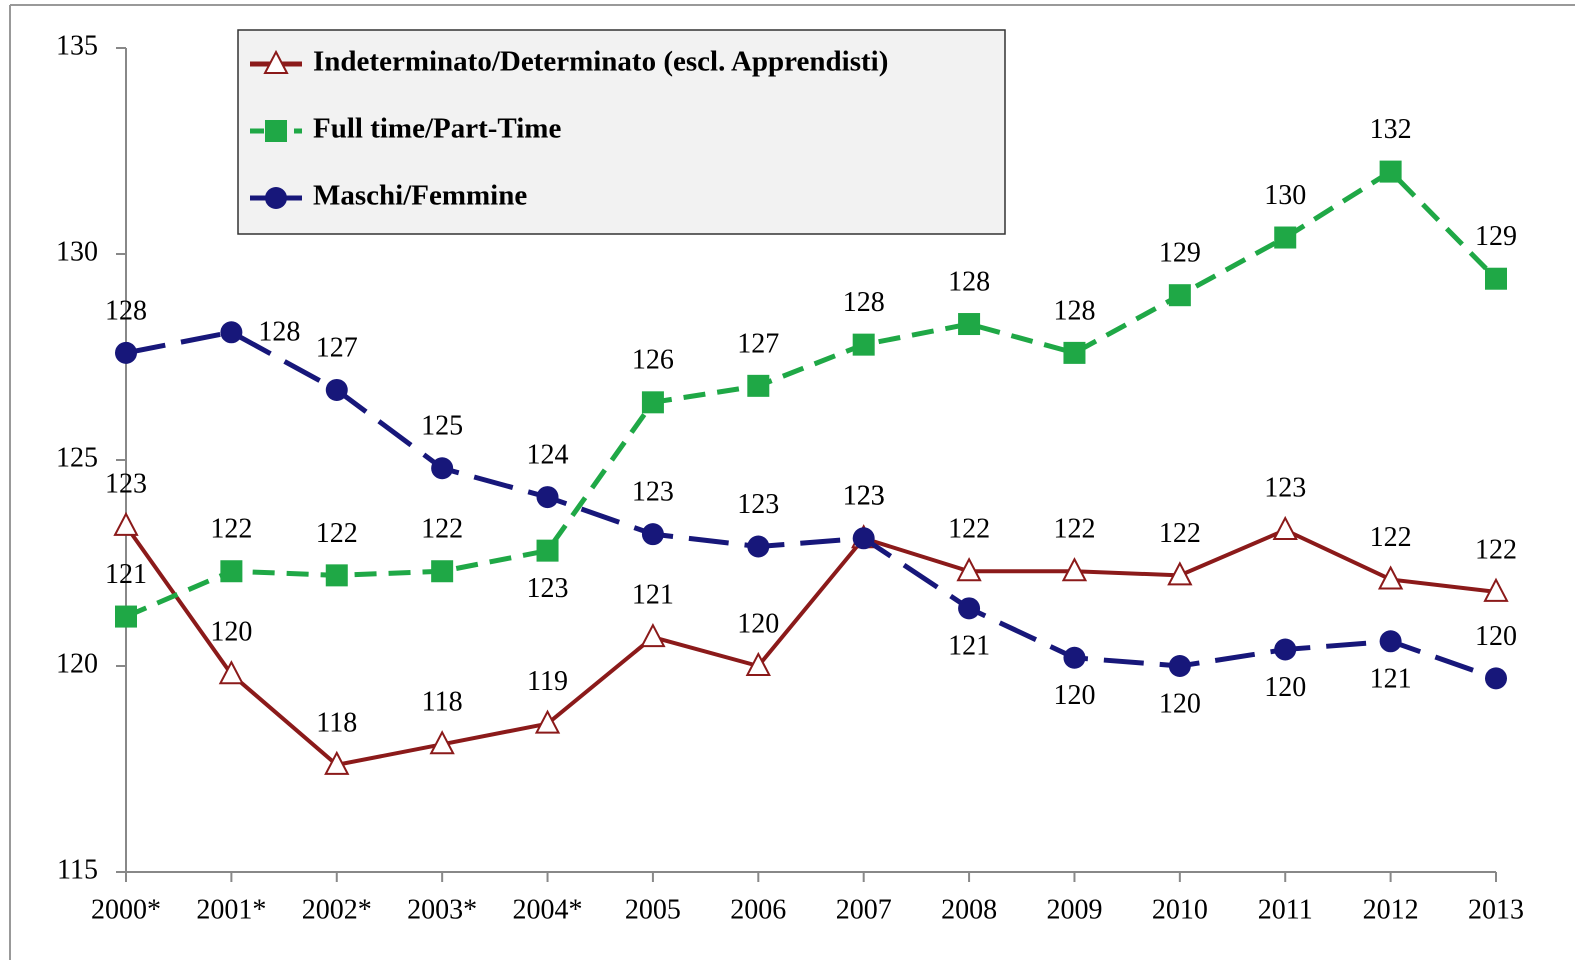 This screenshot has width=1575, height=960. What do you see at coordinates (548, 909) in the screenshot?
I see `x-tick-label: 2004*` at bounding box center [548, 909].